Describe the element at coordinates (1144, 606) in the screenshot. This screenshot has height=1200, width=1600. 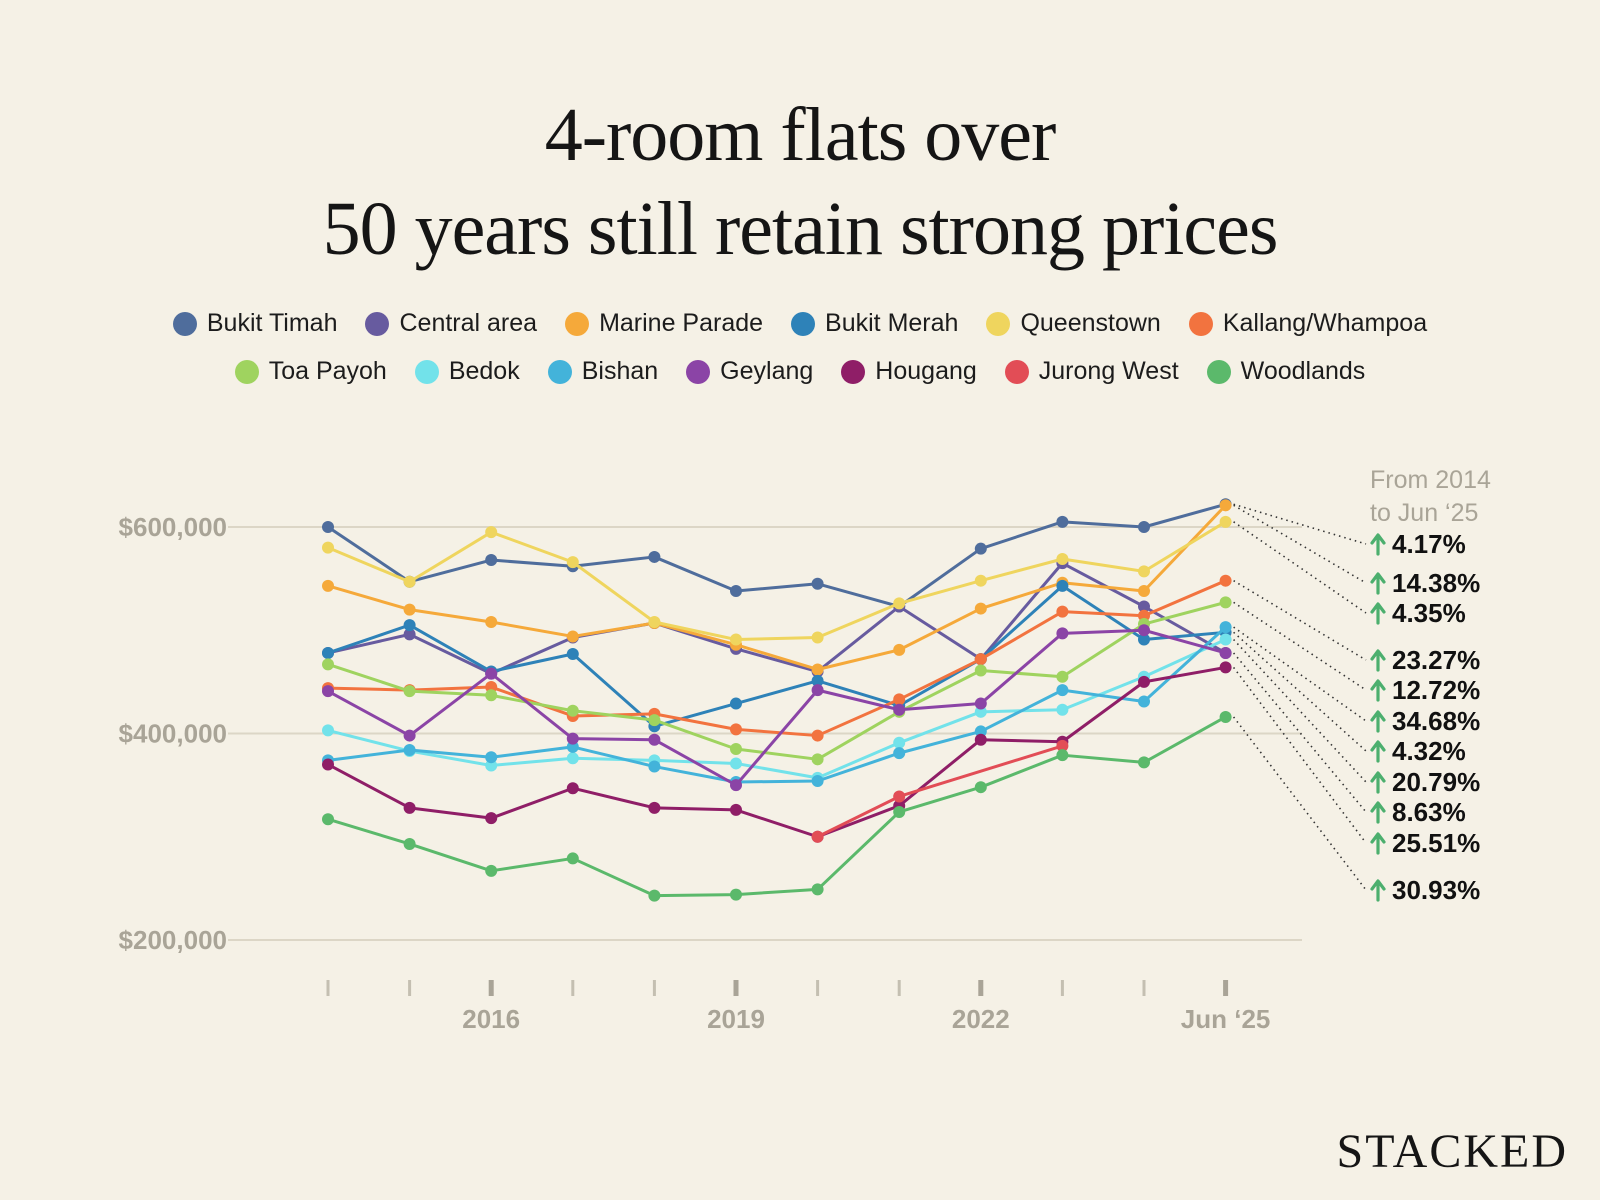
I see `data-point-central-area` at that location.